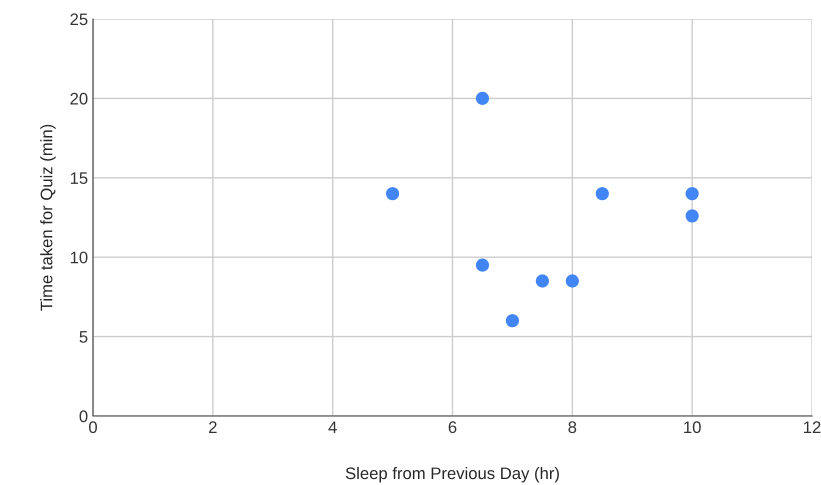  I want to click on y-tick-label: 15, so click(79, 178).